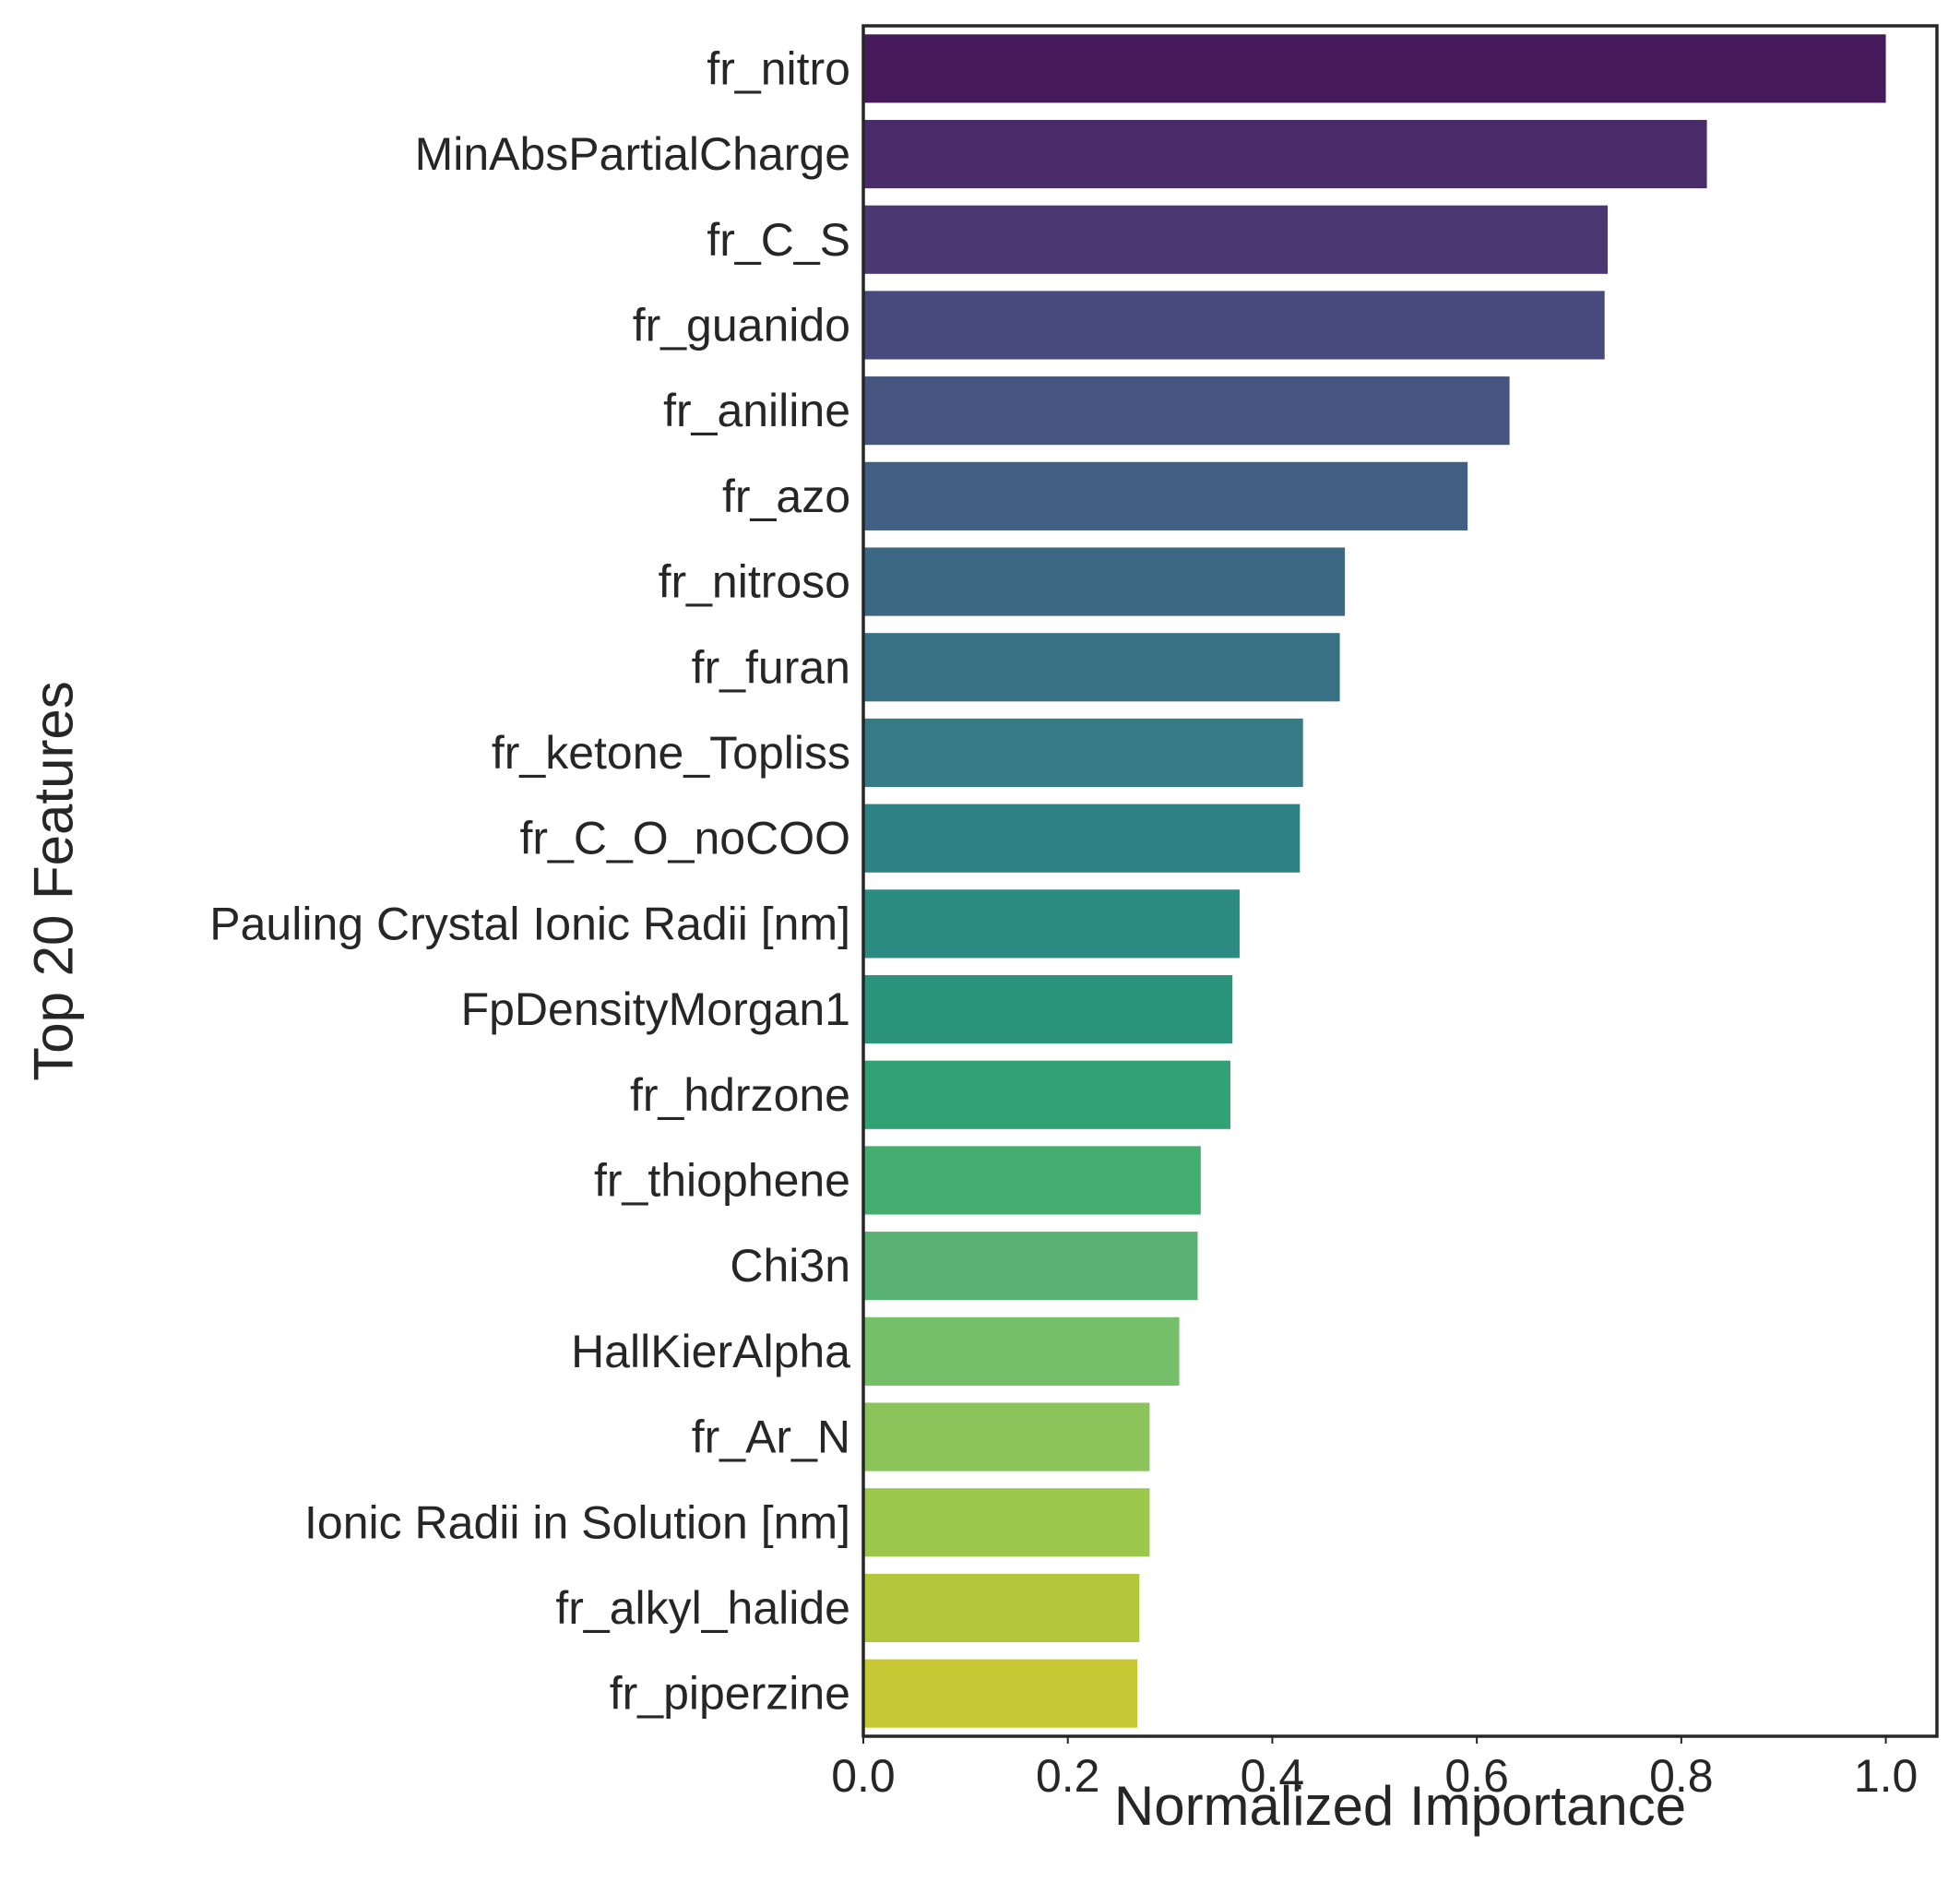  Describe the element at coordinates (771, 667) in the screenshot. I see `y-tick-label: fr_furan` at that location.